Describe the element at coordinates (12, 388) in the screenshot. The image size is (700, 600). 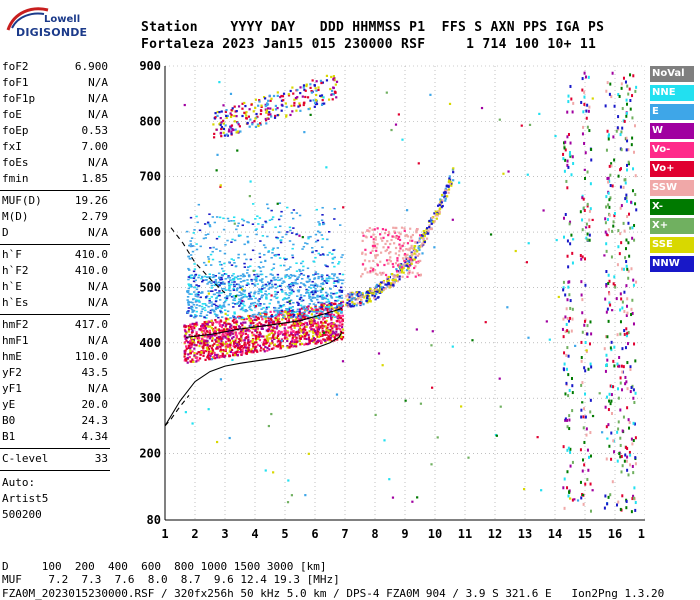
I see `param-name: yF1` at that location.